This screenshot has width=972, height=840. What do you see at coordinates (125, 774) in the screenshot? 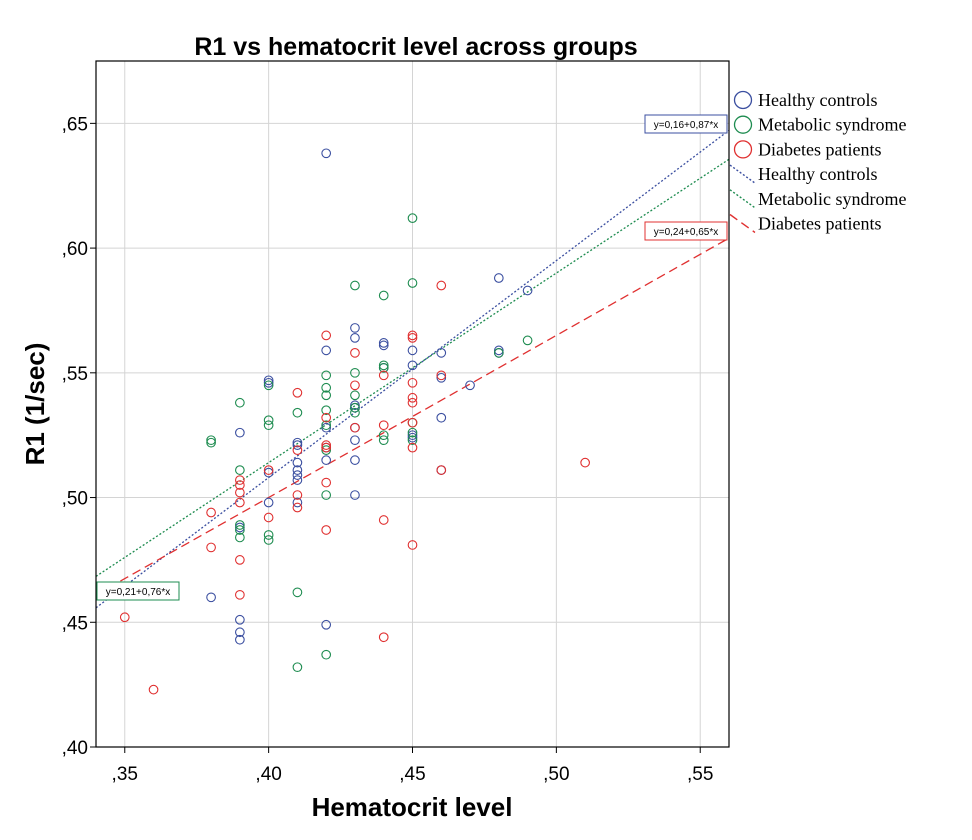
I see `x-tick-label: ,35` at bounding box center [125, 774].